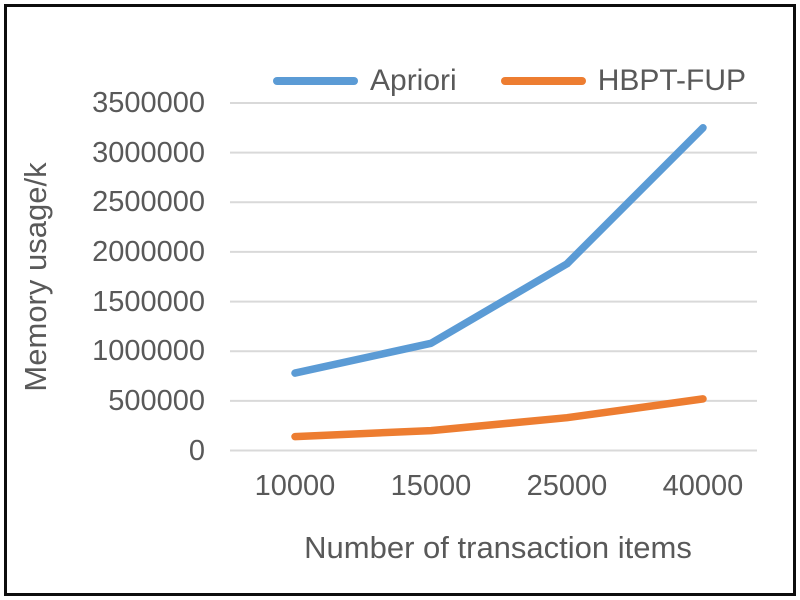 The width and height of the screenshot is (800, 600). I want to click on hbpt-fup-line-swatch, so click(543, 81).